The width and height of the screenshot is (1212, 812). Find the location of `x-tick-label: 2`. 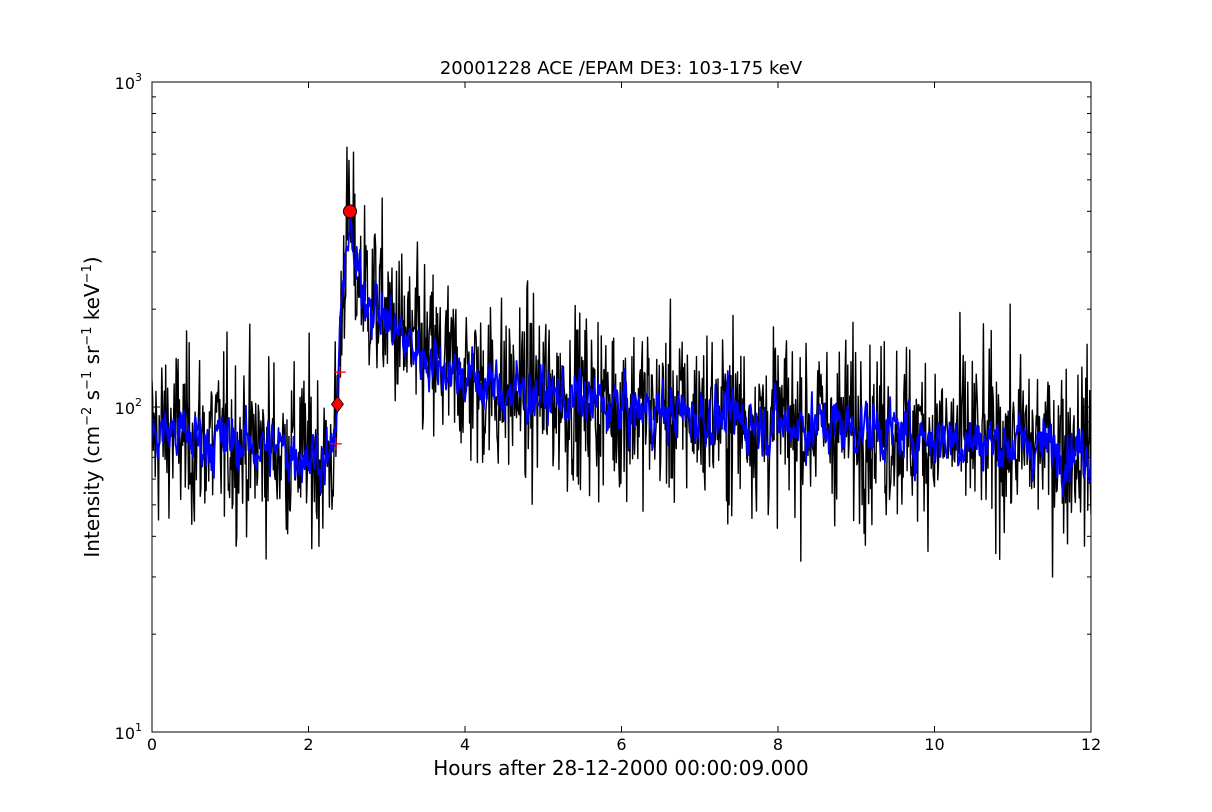

x-tick-label: 2 is located at coordinates (308, 744).